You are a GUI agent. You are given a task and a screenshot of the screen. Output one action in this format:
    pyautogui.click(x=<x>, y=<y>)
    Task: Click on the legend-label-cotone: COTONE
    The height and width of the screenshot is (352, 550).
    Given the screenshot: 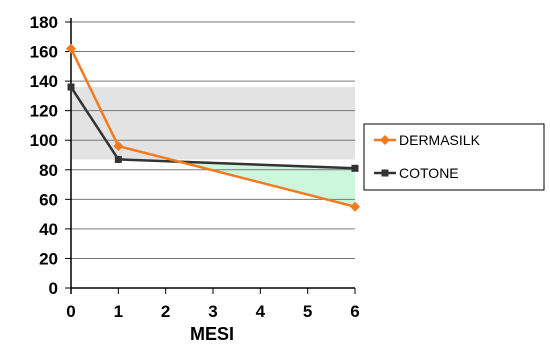 What is the action you would take?
    pyautogui.click(x=429, y=173)
    